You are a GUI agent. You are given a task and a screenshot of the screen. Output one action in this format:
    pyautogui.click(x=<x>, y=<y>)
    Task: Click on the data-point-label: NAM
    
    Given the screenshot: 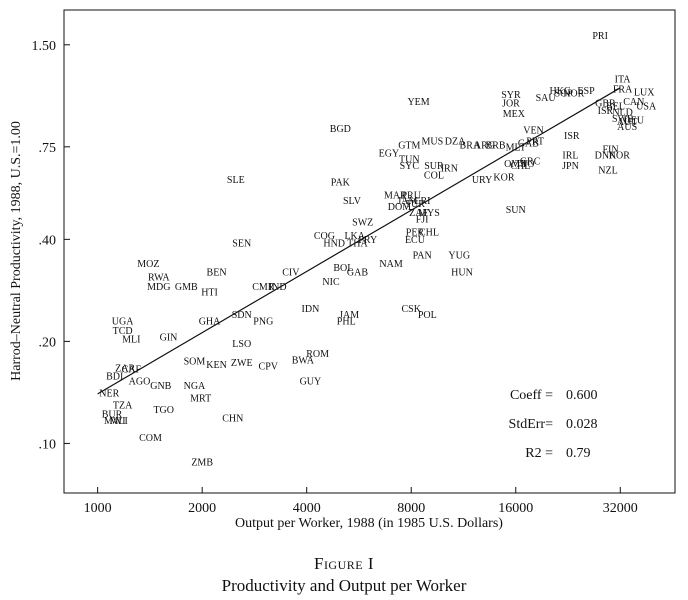 What is the action you would take?
    pyautogui.click(x=390, y=264)
    